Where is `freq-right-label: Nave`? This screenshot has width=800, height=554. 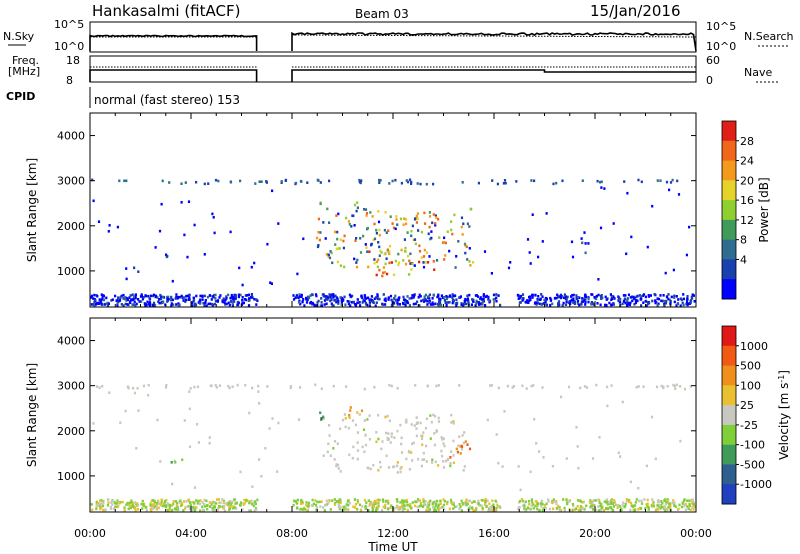
freq-right-label: Nave is located at coordinates (758, 72).